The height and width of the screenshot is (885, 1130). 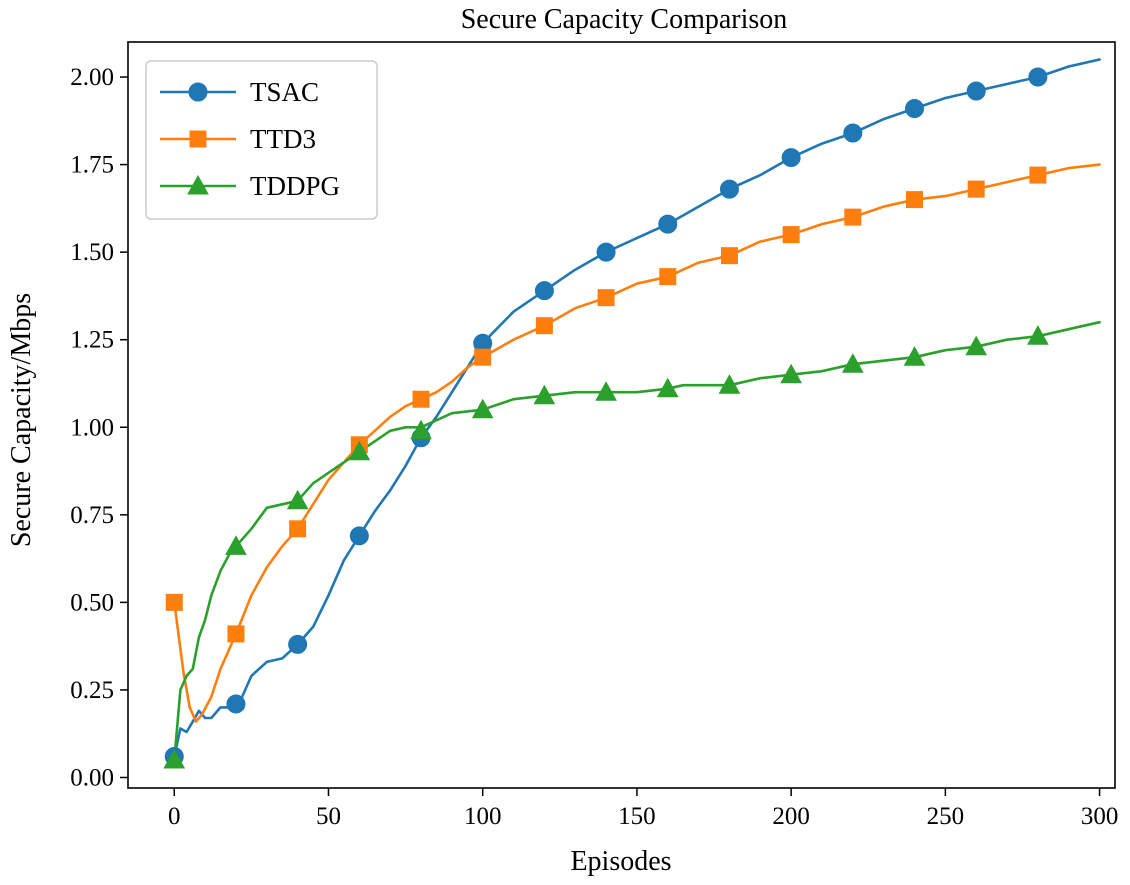 What do you see at coordinates (198, 139) in the screenshot?
I see `legend-marker-ttd3` at bounding box center [198, 139].